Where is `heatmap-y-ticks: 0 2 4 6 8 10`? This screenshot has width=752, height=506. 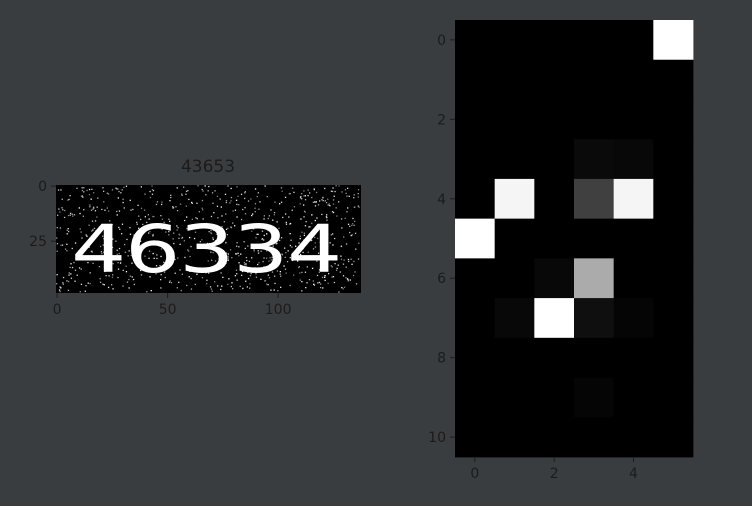
heatmap-y-ticks: 0 2 4 6 8 10 is located at coordinates (441, 239).